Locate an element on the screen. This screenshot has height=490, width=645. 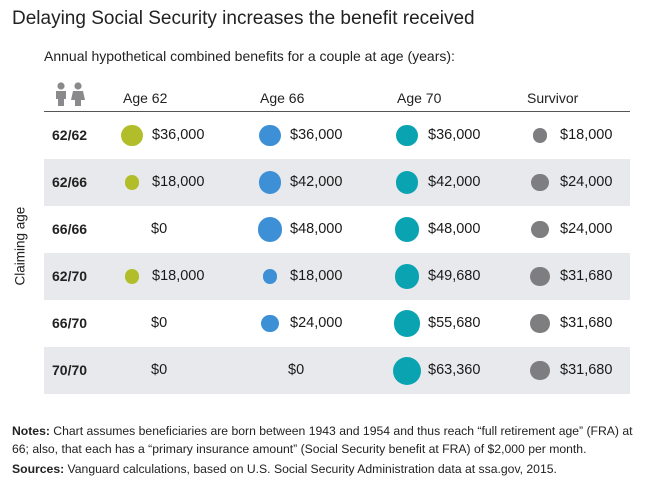
column-header-age-62: Age 62 is located at coordinates (145, 98).